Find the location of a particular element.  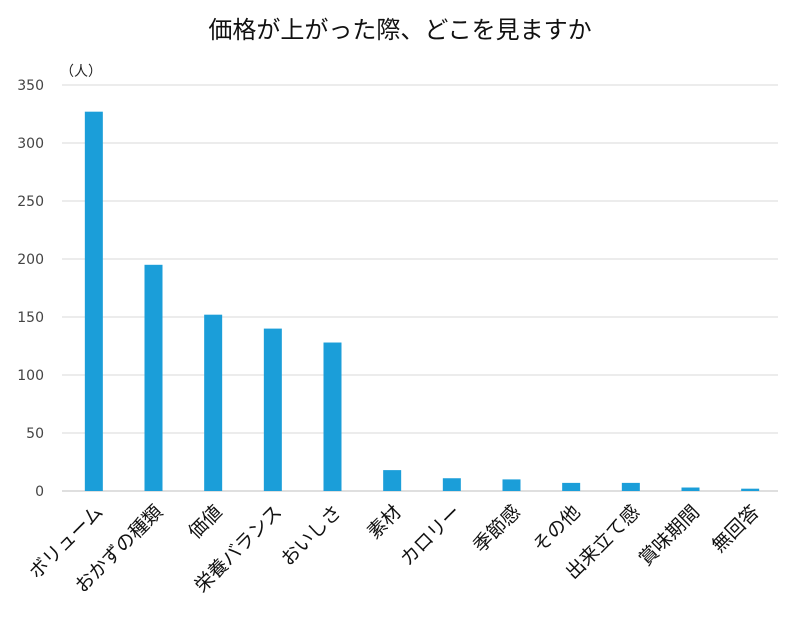

y-tick-label: 50 is located at coordinates (35, 434).